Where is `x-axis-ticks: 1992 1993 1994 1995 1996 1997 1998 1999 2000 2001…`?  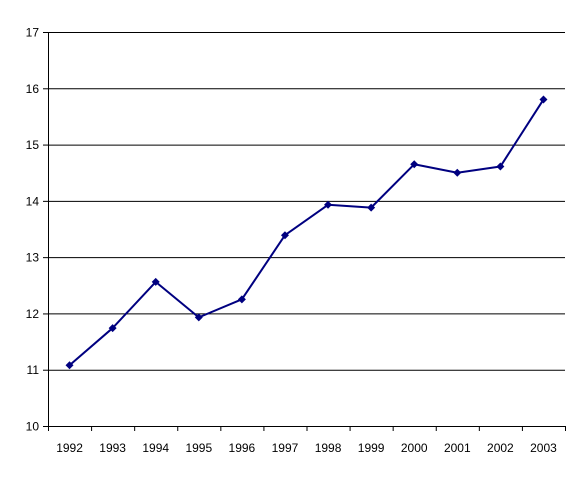 x-axis-ticks: 1992 1993 1994 1995 1996 1997 1998 1999 2000 2001… is located at coordinates (307, 440).